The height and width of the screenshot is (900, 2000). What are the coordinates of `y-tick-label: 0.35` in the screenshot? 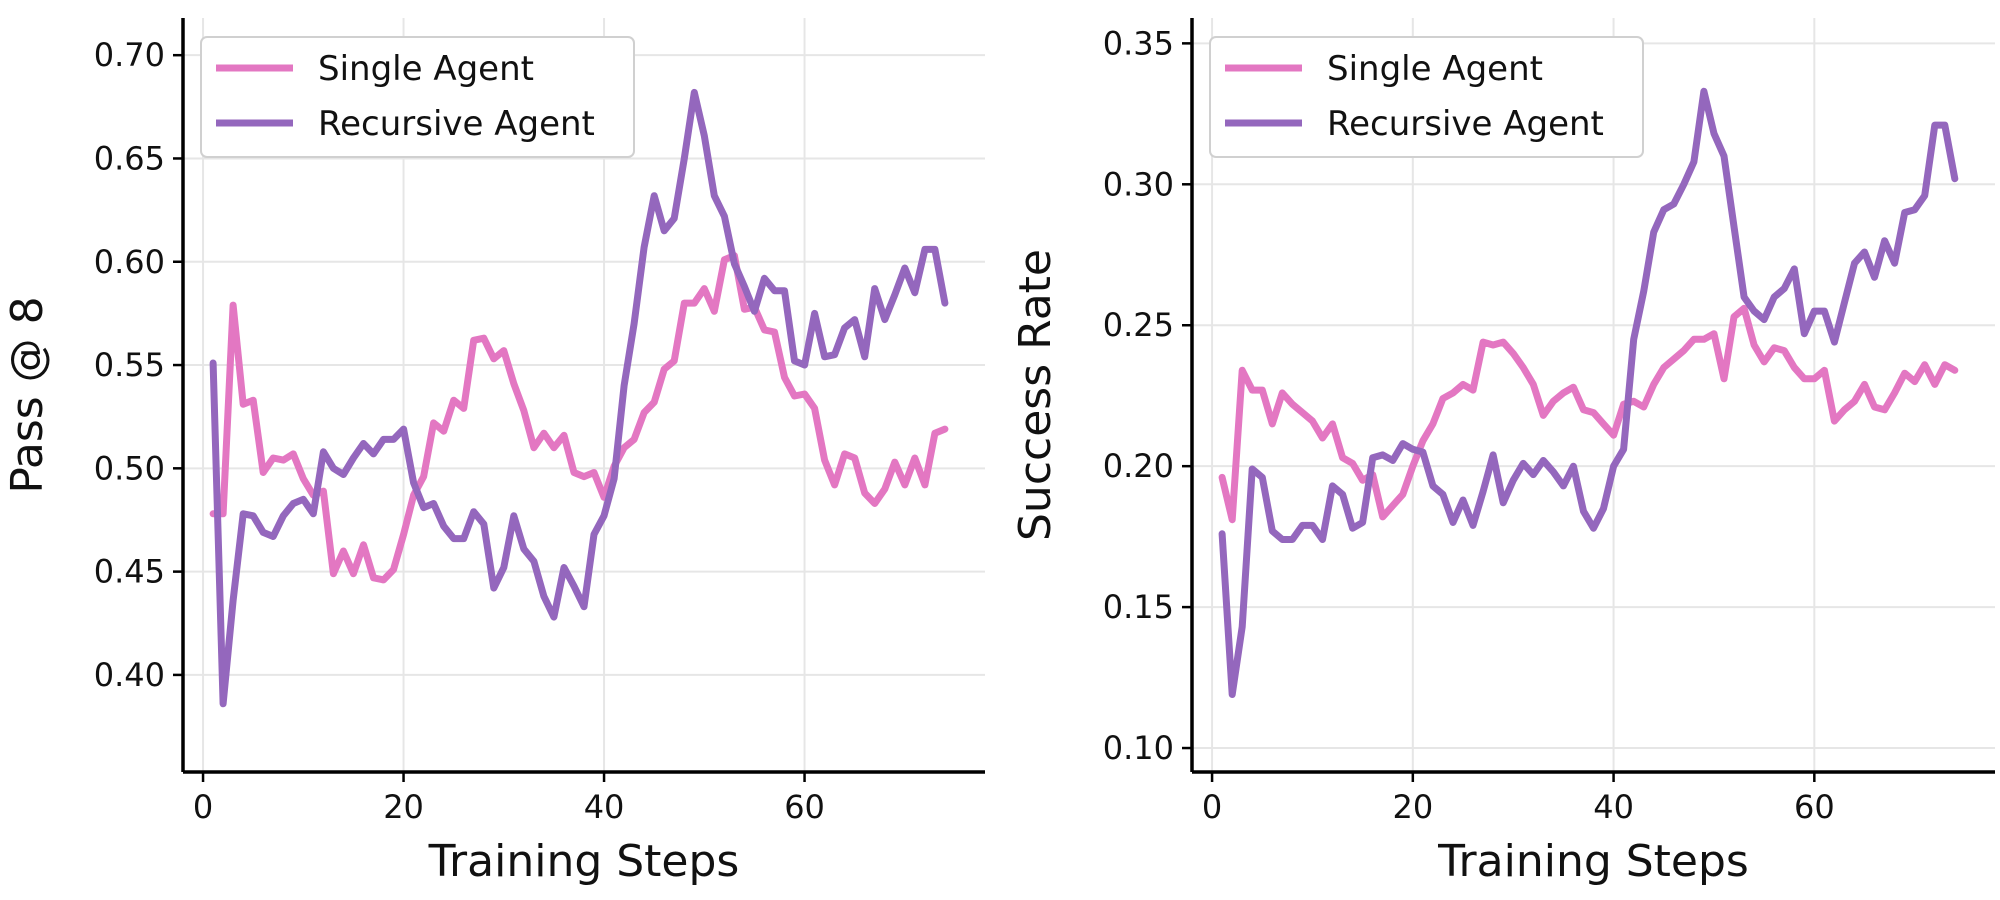 It's located at (1138, 43).